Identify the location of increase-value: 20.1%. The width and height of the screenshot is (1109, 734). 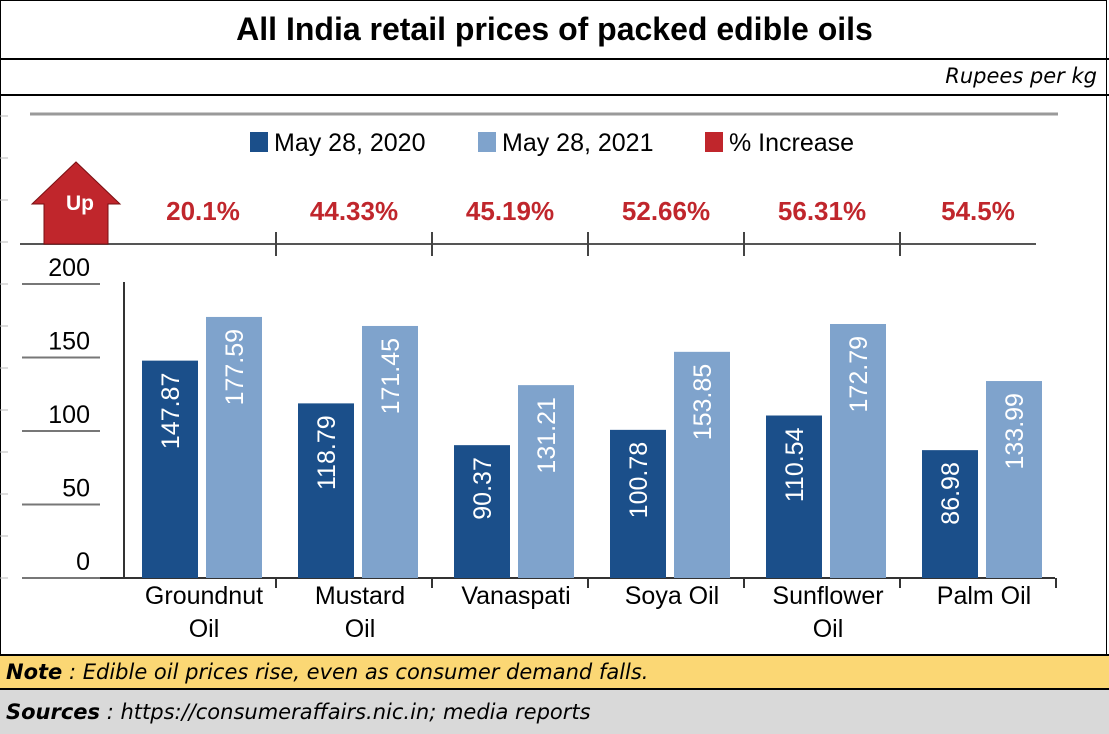
(203, 211).